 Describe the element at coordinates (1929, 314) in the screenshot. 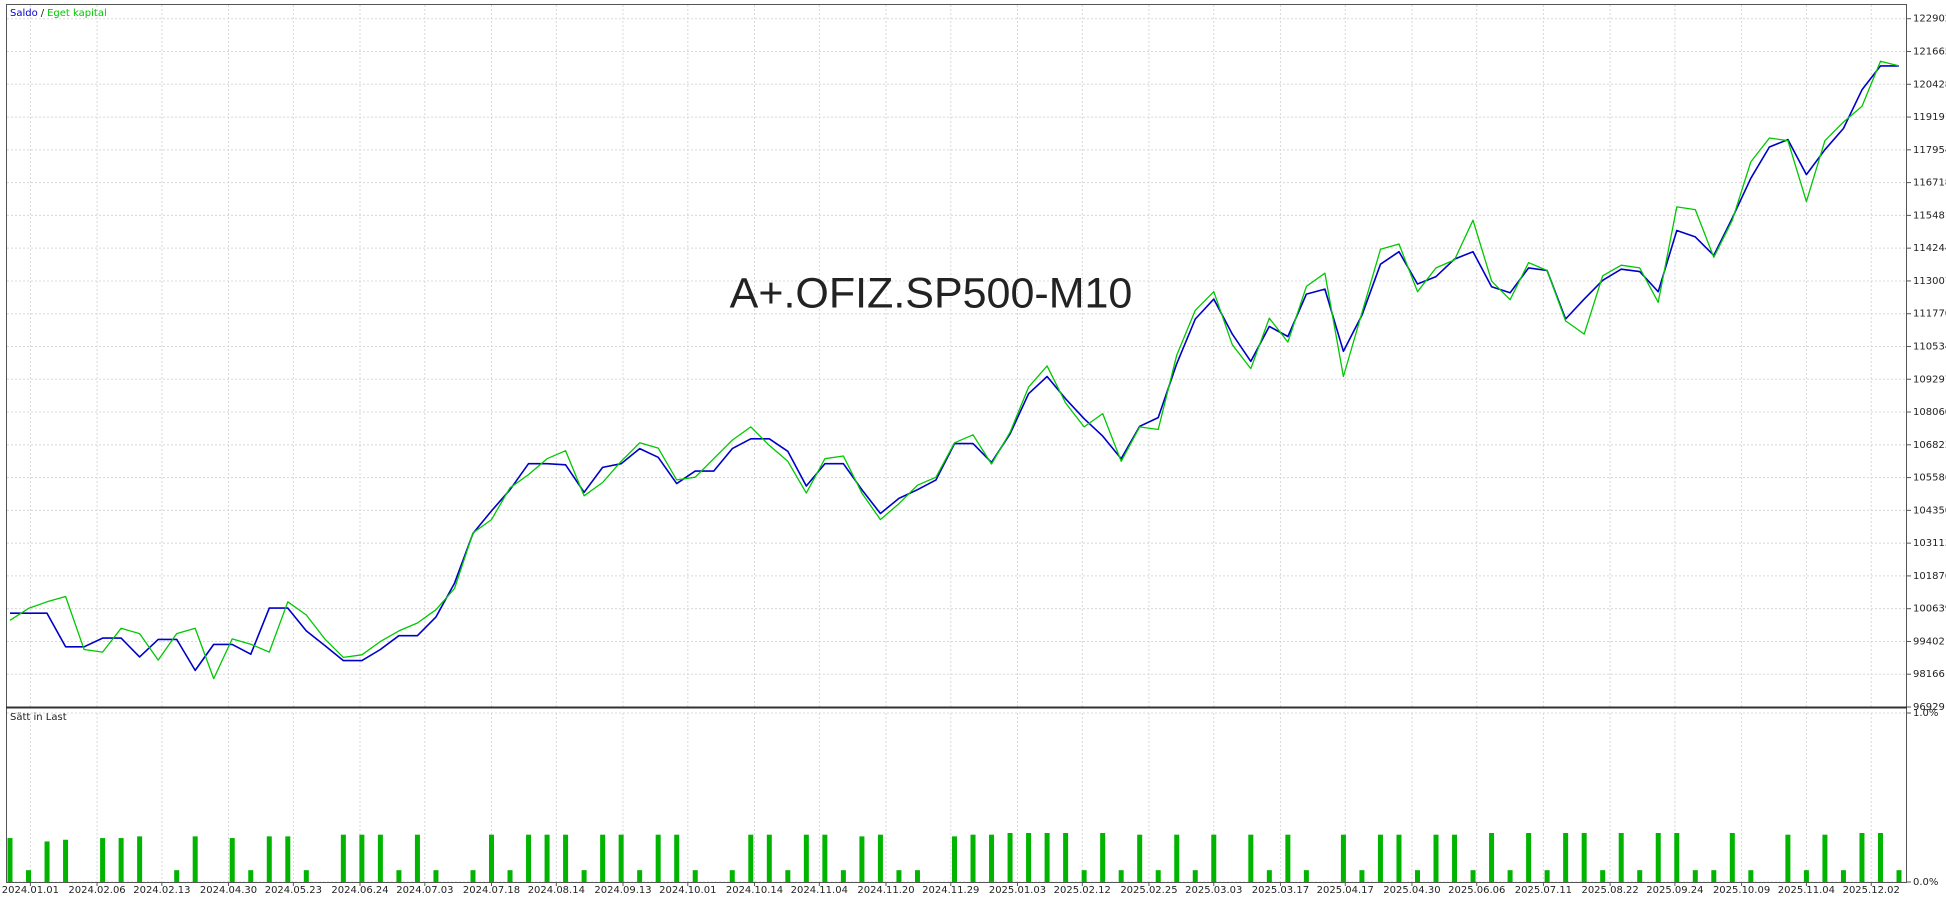

I see `y-tick-label: 111770` at that location.